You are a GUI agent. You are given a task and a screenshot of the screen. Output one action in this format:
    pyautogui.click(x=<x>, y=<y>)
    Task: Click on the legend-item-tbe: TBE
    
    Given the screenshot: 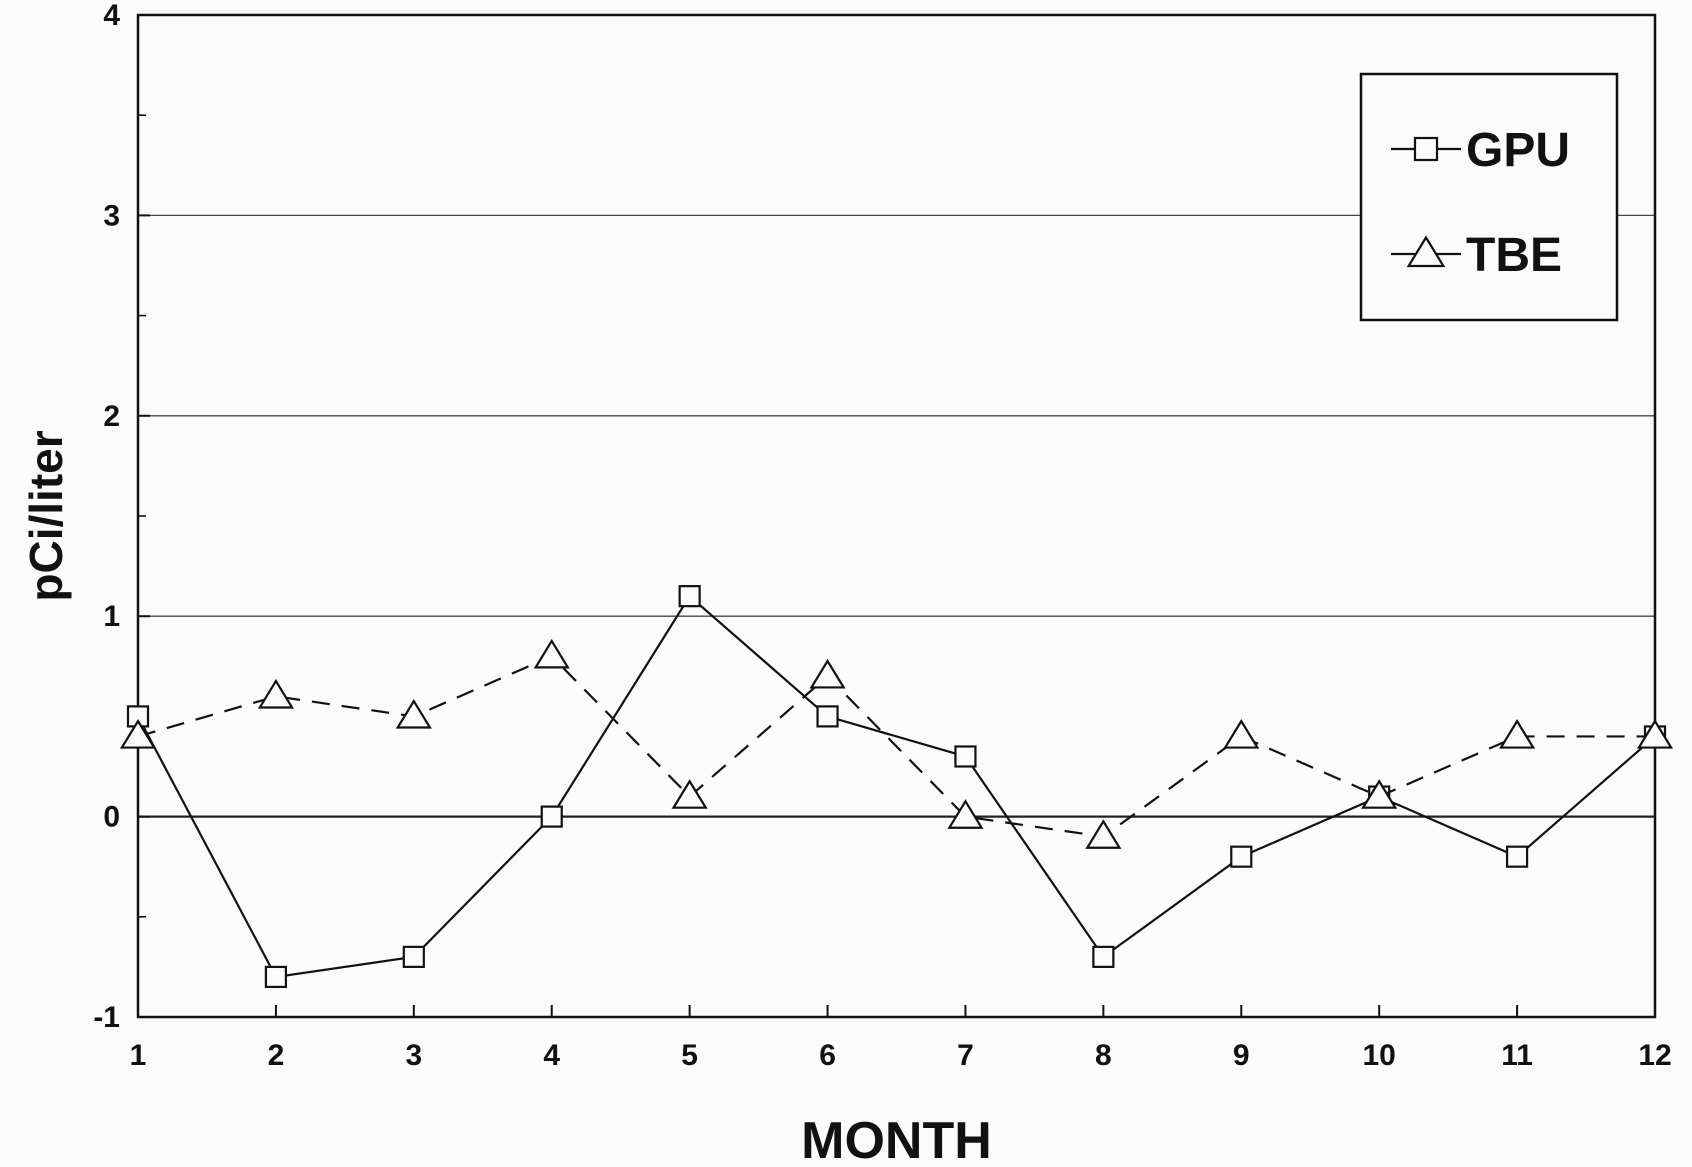 What is the action you would take?
    pyautogui.click(x=1476, y=255)
    